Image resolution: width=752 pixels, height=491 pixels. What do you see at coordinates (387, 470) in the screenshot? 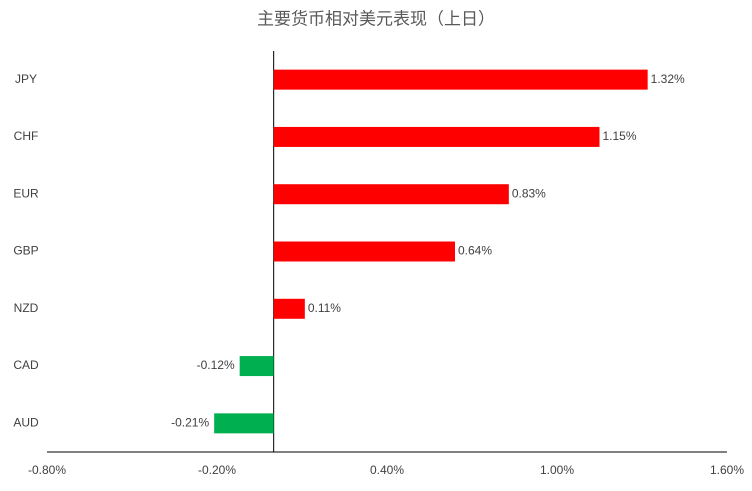
I see `x-tick-label: 0.40%` at bounding box center [387, 470].